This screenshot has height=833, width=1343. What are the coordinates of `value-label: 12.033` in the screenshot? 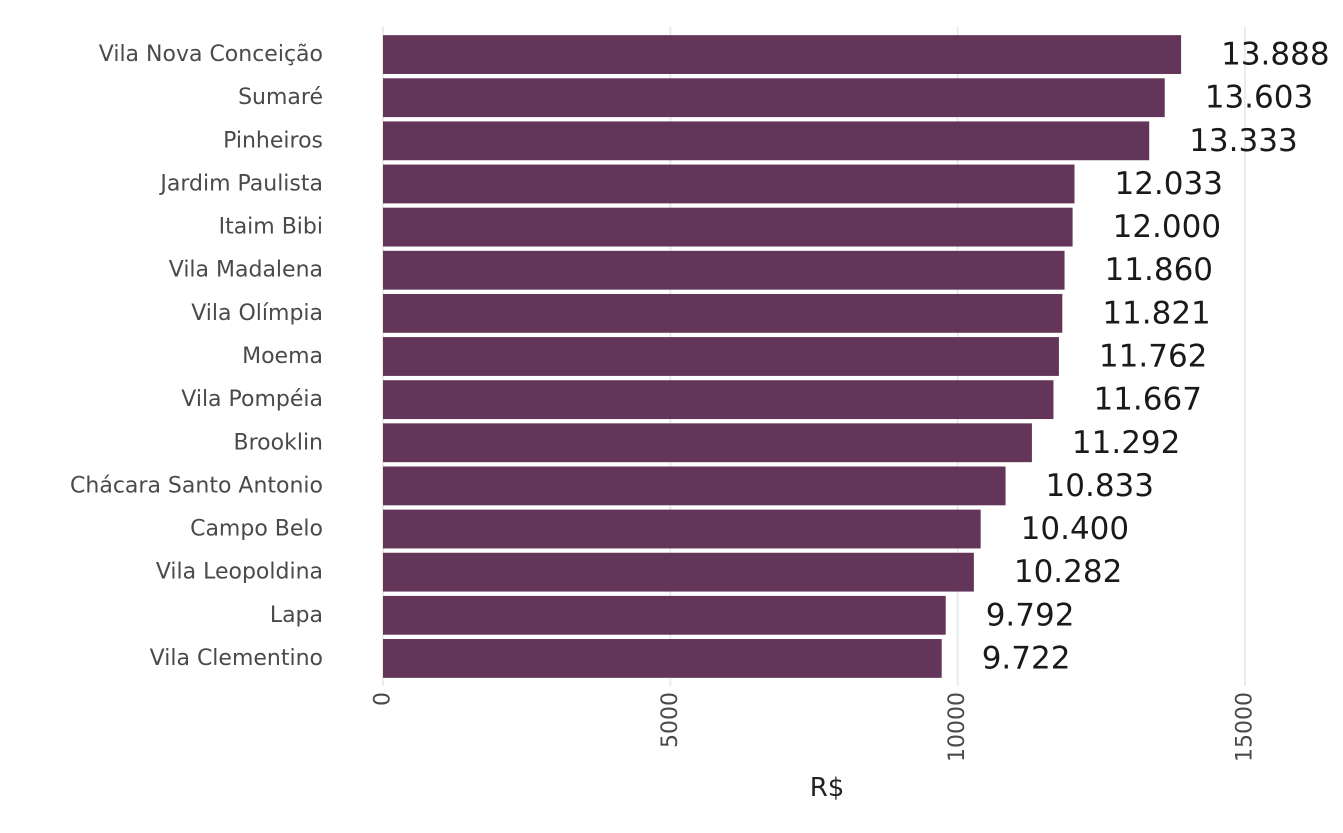 It's located at (1168, 184).